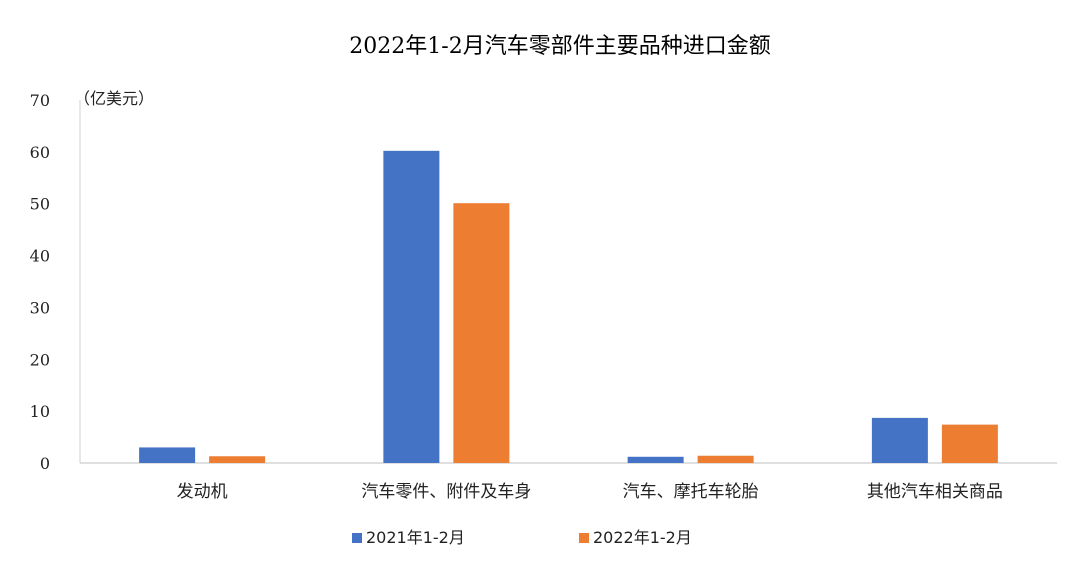 The image size is (1080, 576). I want to click on legend-label-1: 2021年1-2月, so click(415, 537).